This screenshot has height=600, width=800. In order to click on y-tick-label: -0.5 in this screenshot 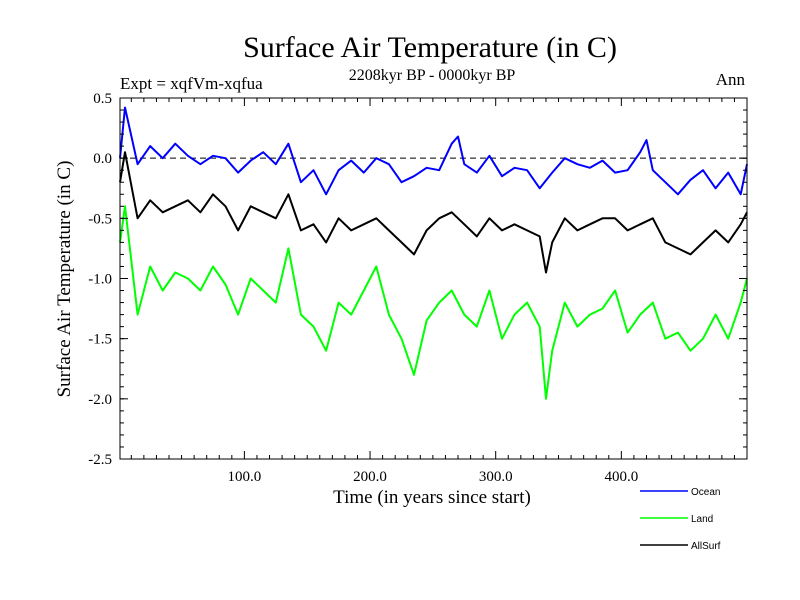, I will do `click(100, 219)`.